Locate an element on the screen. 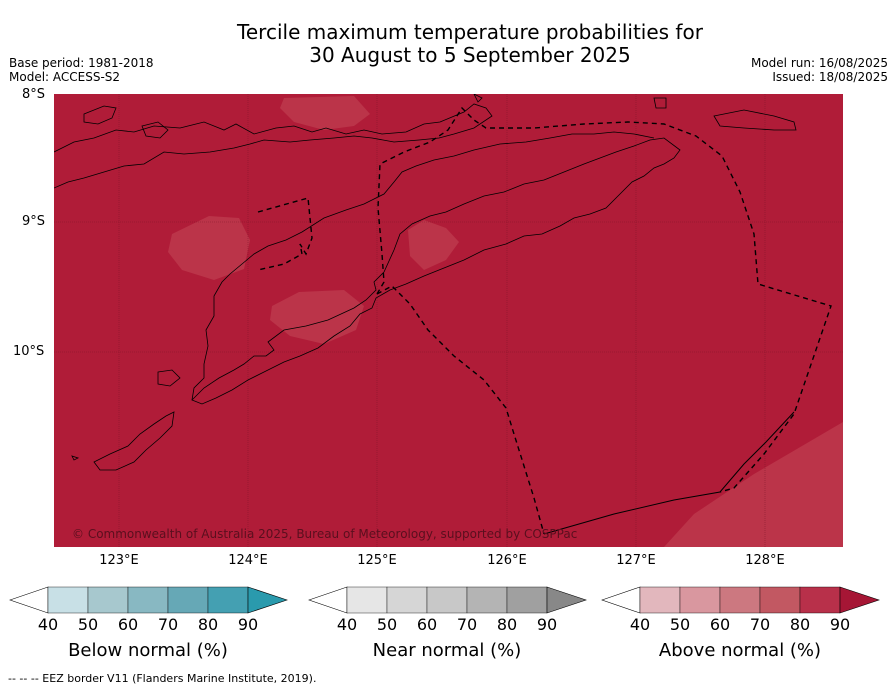 The height and width of the screenshot is (690, 896). above-tick-80: 80 is located at coordinates (800, 624).